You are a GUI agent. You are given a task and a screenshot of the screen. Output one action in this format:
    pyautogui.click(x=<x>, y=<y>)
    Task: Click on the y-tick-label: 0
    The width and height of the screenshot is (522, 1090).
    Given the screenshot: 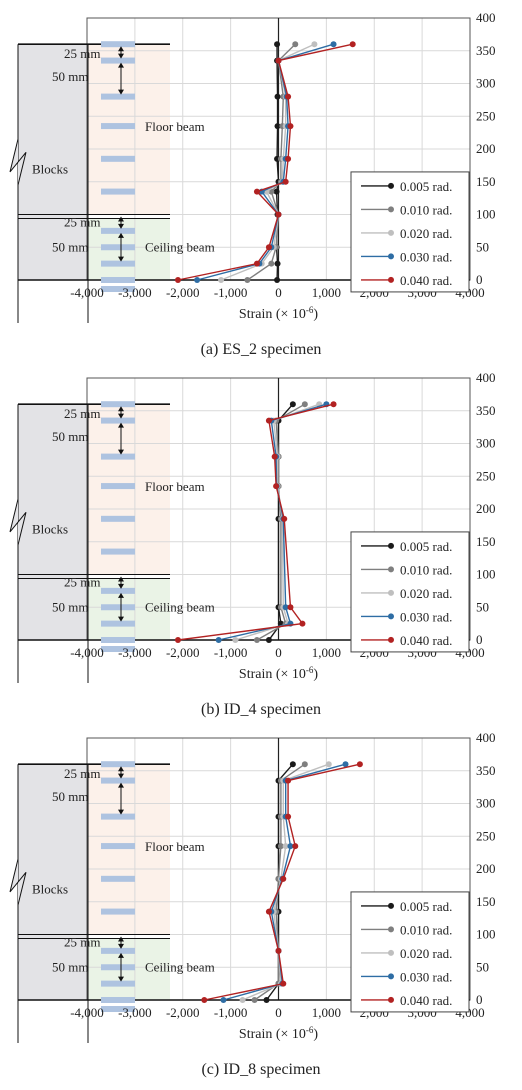 What is the action you would take?
    pyautogui.click(x=479, y=999)
    